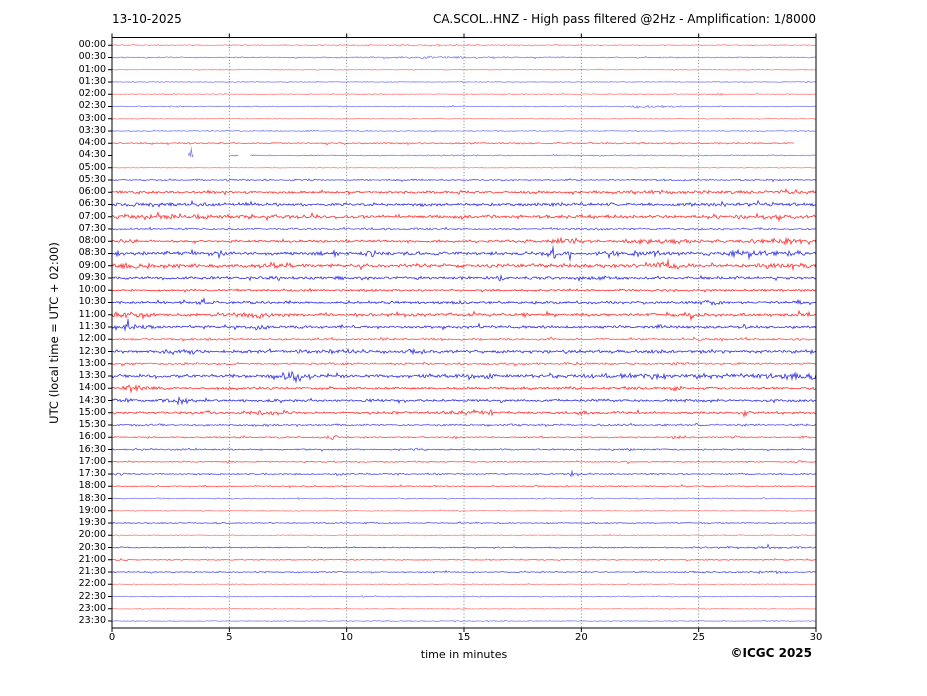 This screenshot has width=927, height=696. I want to click on x-tick-label: 10, so click(347, 637).